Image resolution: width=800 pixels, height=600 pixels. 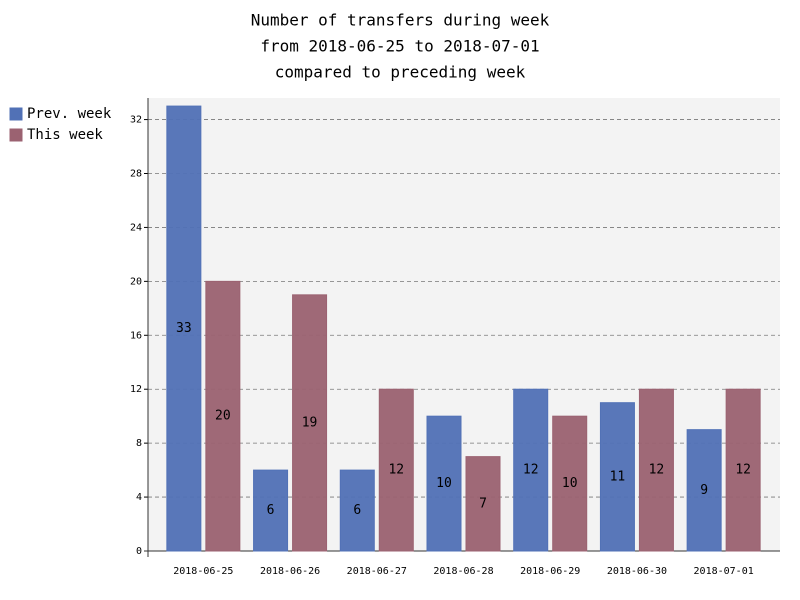 I want to click on chart-title: from 2018-06-25 to 2018-07-01, so click(x=399, y=46).